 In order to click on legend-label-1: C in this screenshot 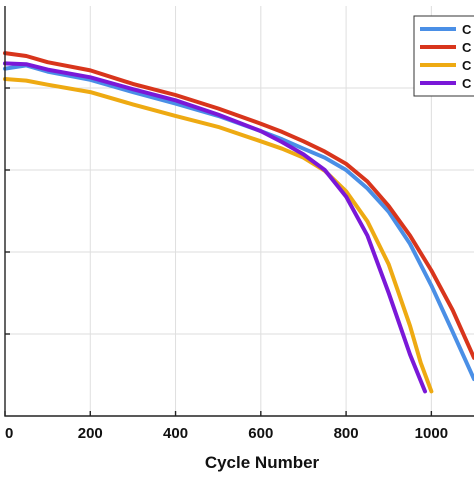, I will do `click(467, 29)`.